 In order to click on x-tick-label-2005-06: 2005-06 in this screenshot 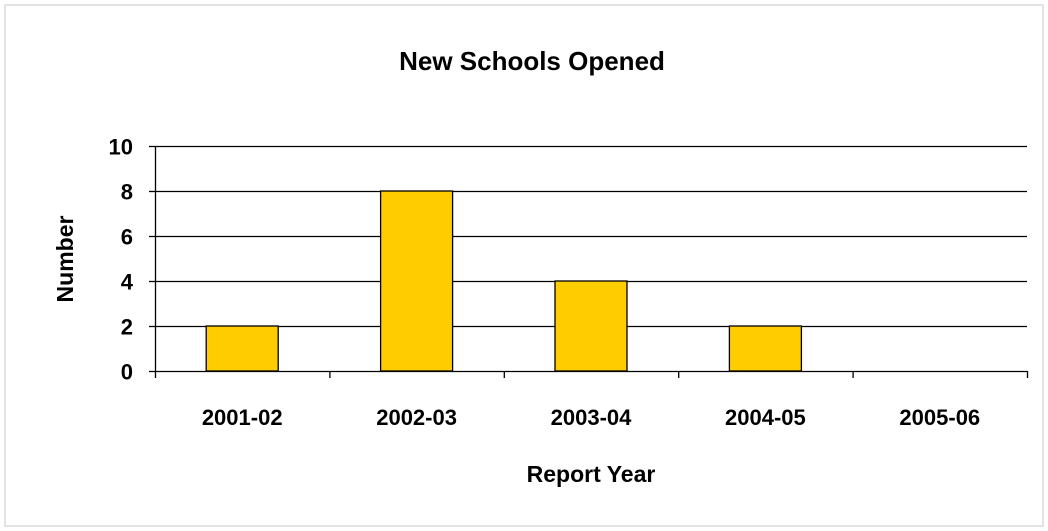, I will do `click(939, 417)`.